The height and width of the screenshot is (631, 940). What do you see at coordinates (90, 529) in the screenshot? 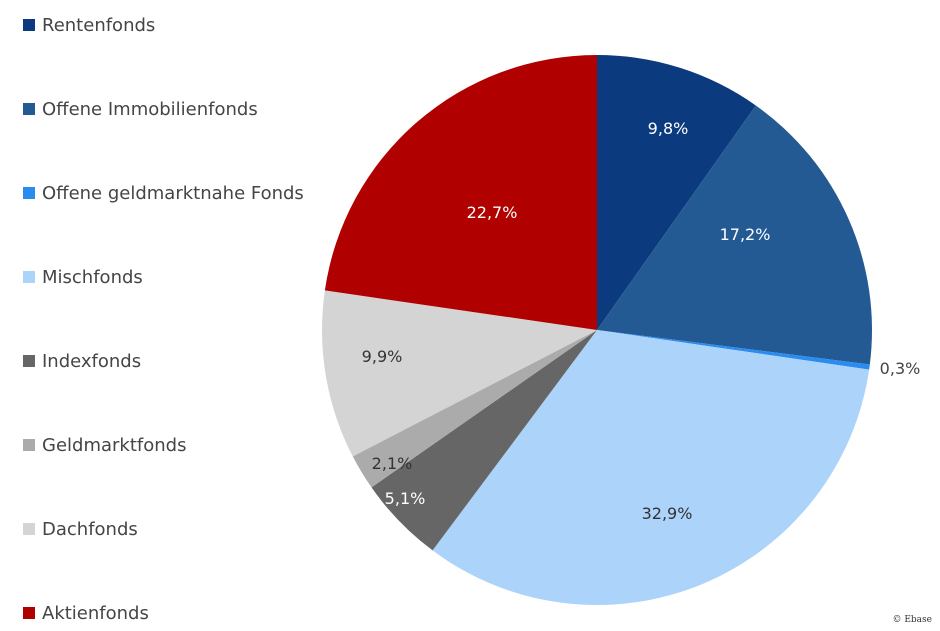
I see `legend-label: Dachfonds` at bounding box center [90, 529].